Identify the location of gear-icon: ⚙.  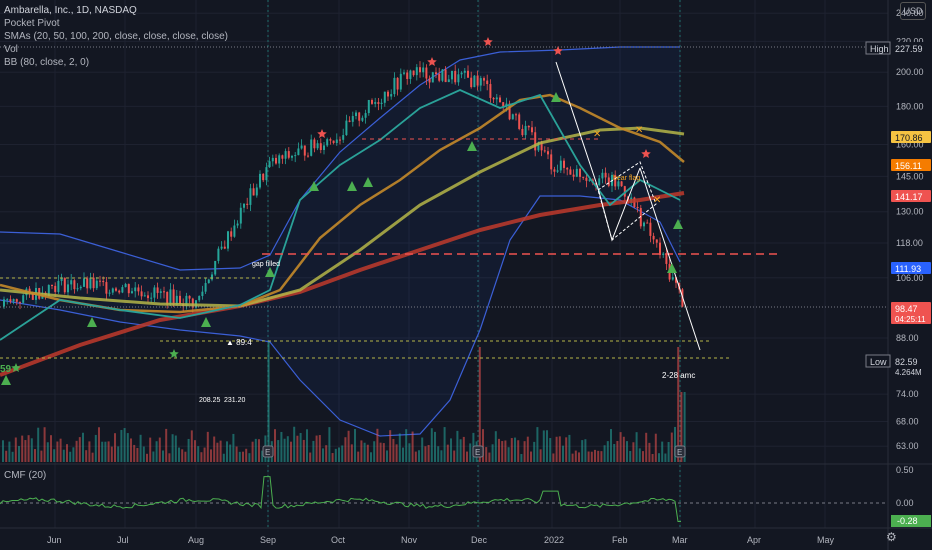
(891, 537).